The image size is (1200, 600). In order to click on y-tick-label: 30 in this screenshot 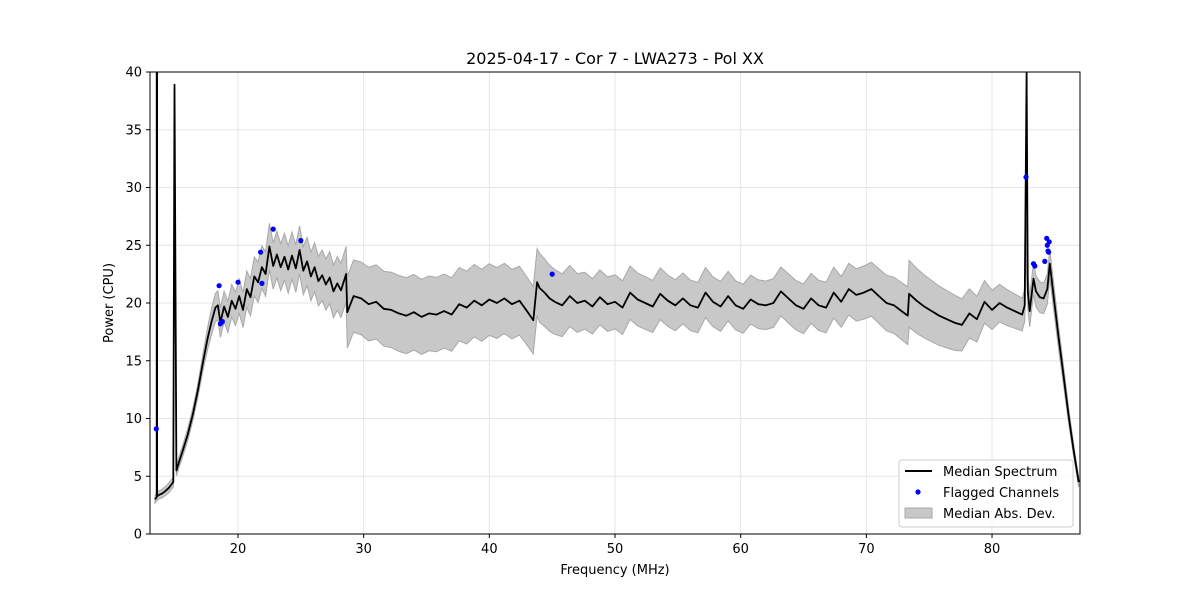, I will do `click(133, 188)`.